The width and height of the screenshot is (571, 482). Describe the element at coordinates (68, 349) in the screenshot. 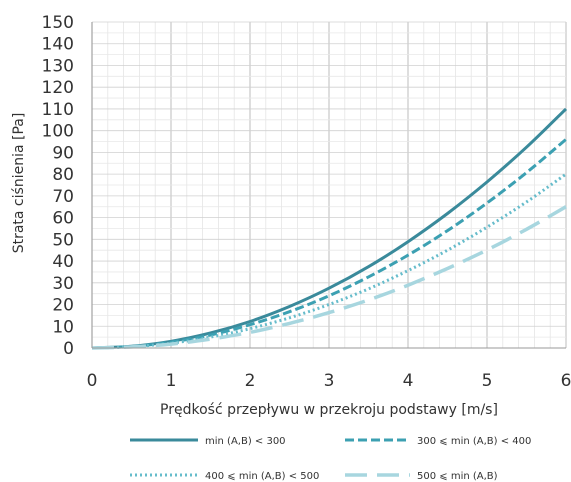

I see `y-tick-label: 0` at that location.